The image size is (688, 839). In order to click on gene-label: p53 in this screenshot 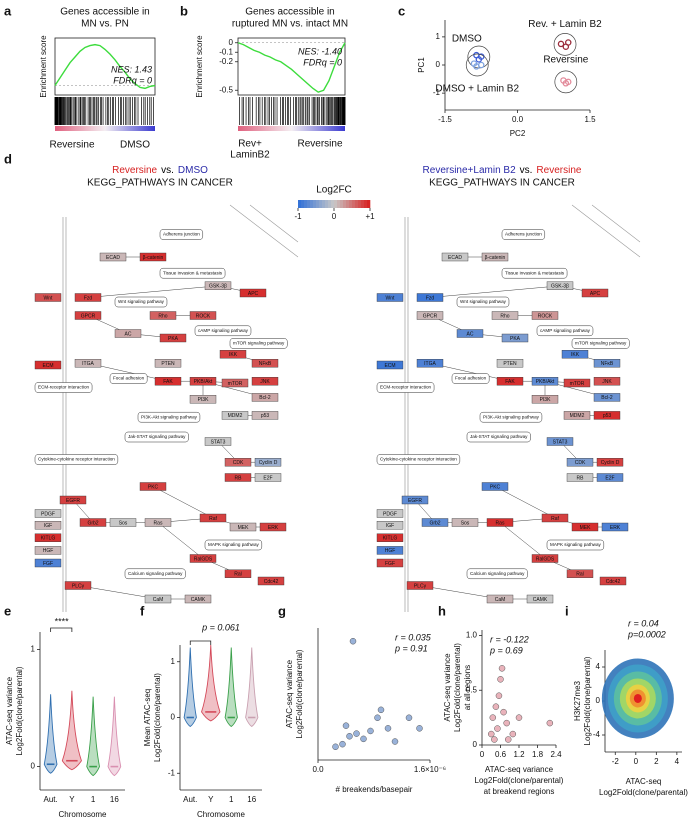, I will do `click(607, 416)`.